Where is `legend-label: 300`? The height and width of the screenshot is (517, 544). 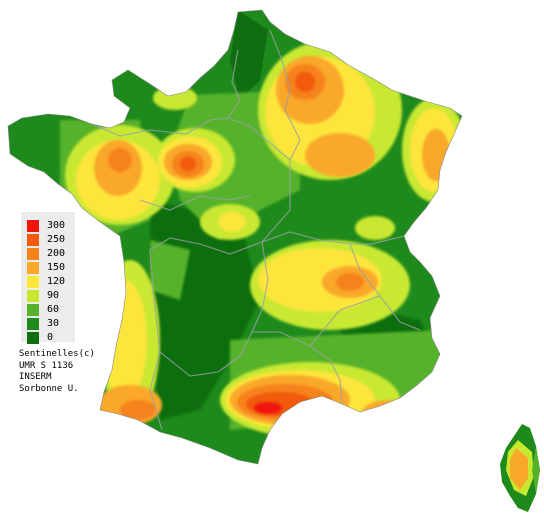 legend-label: 300 is located at coordinates (56, 225).